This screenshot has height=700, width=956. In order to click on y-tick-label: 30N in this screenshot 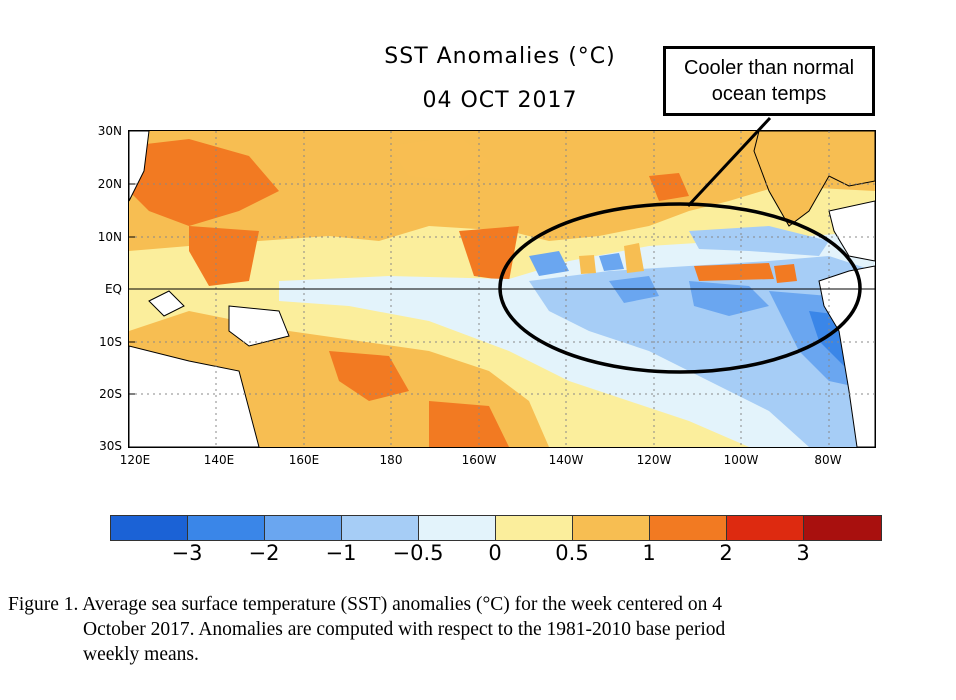, I will do `click(109, 131)`.